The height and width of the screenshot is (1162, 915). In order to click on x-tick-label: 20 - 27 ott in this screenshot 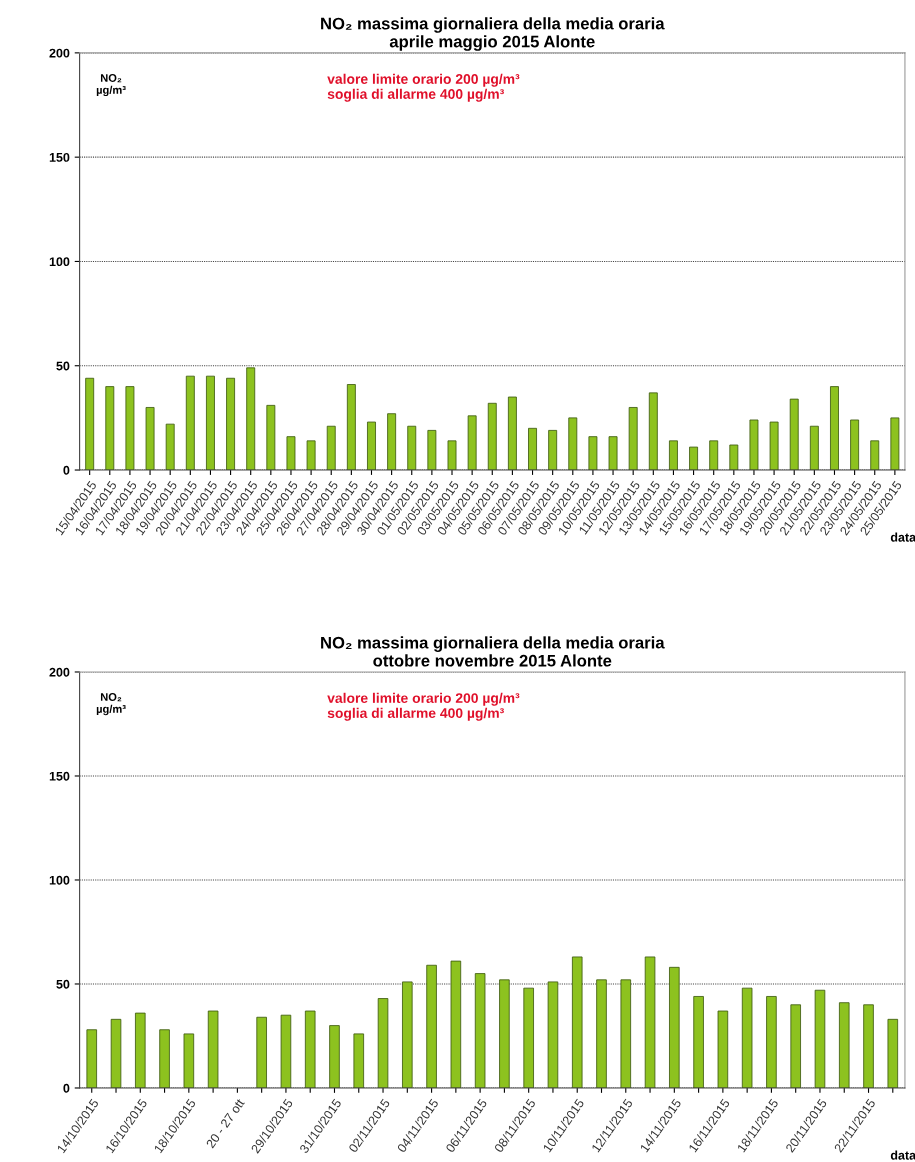, I will do `click(225, 1123)`.